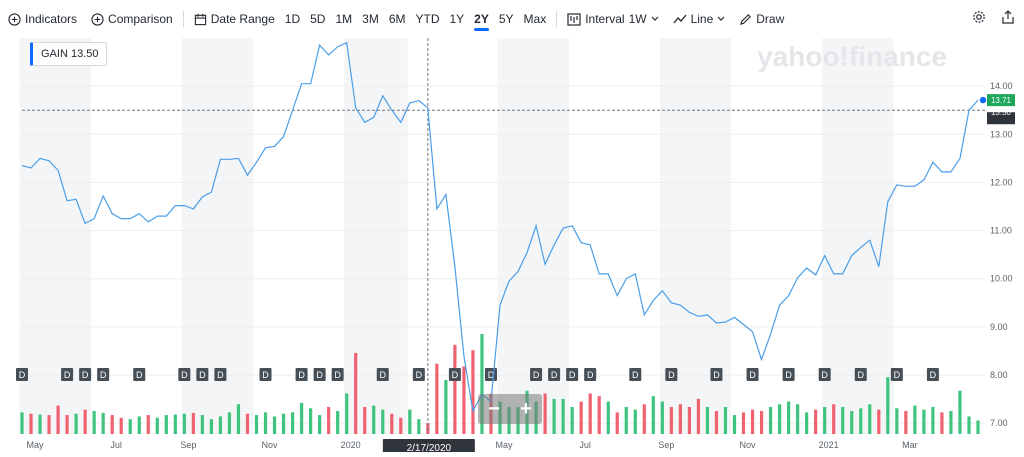  I want to click on range-button-6m: 6M, so click(397, 19).